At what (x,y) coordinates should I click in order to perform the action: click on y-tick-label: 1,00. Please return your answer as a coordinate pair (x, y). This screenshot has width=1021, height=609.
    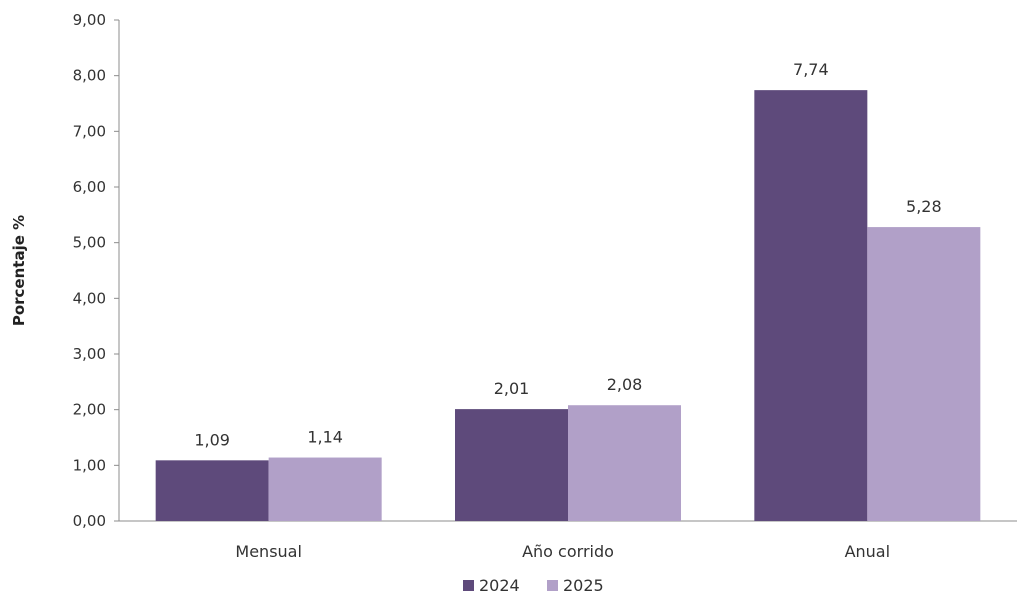
    Looking at the image, I should click on (89, 465).